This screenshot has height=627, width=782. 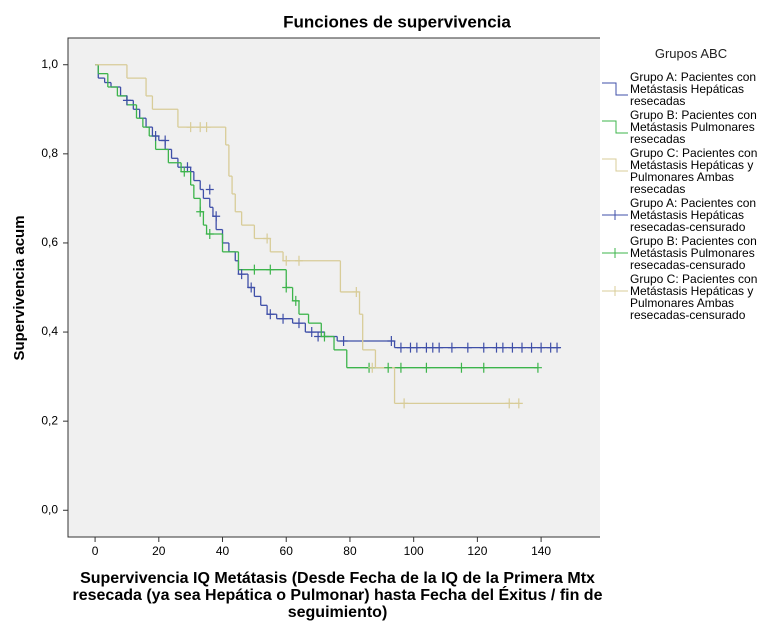 What do you see at coordinates (414, 551) in the screenshot?
I see `x-tick-label: 100` at bounding box center [414, 551].